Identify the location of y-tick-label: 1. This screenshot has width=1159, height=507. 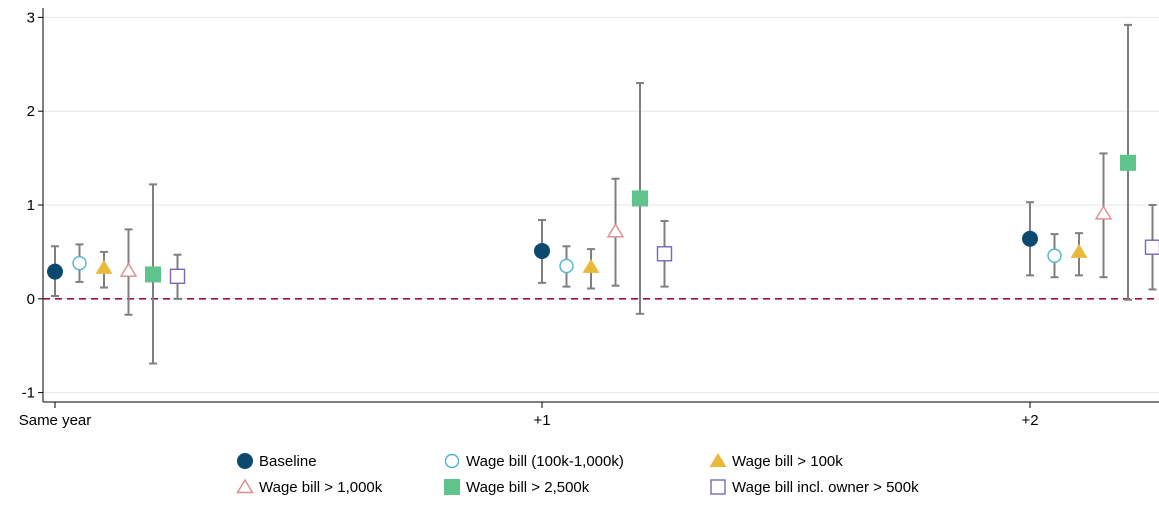
(31, 205).